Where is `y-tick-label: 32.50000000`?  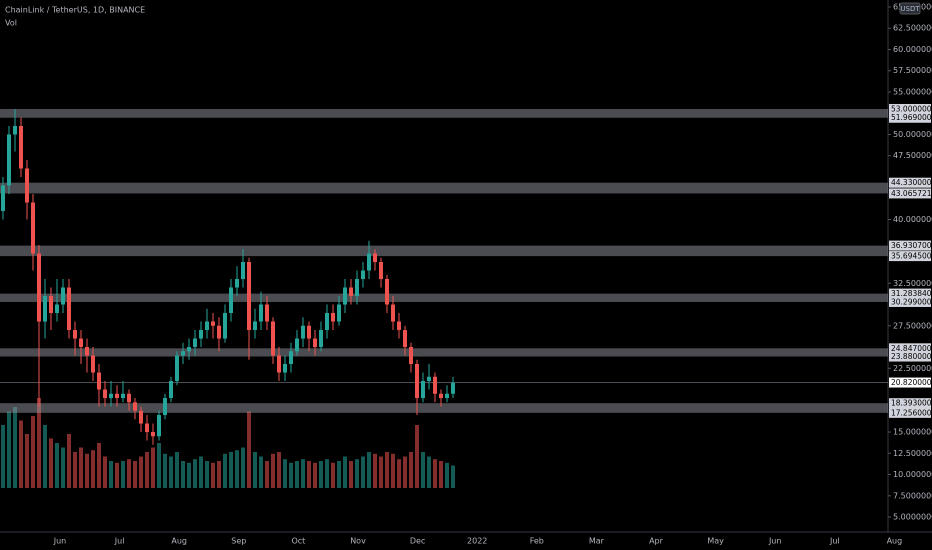
y-tick-label: 32.50000000 is located at coordinates (912, 283).